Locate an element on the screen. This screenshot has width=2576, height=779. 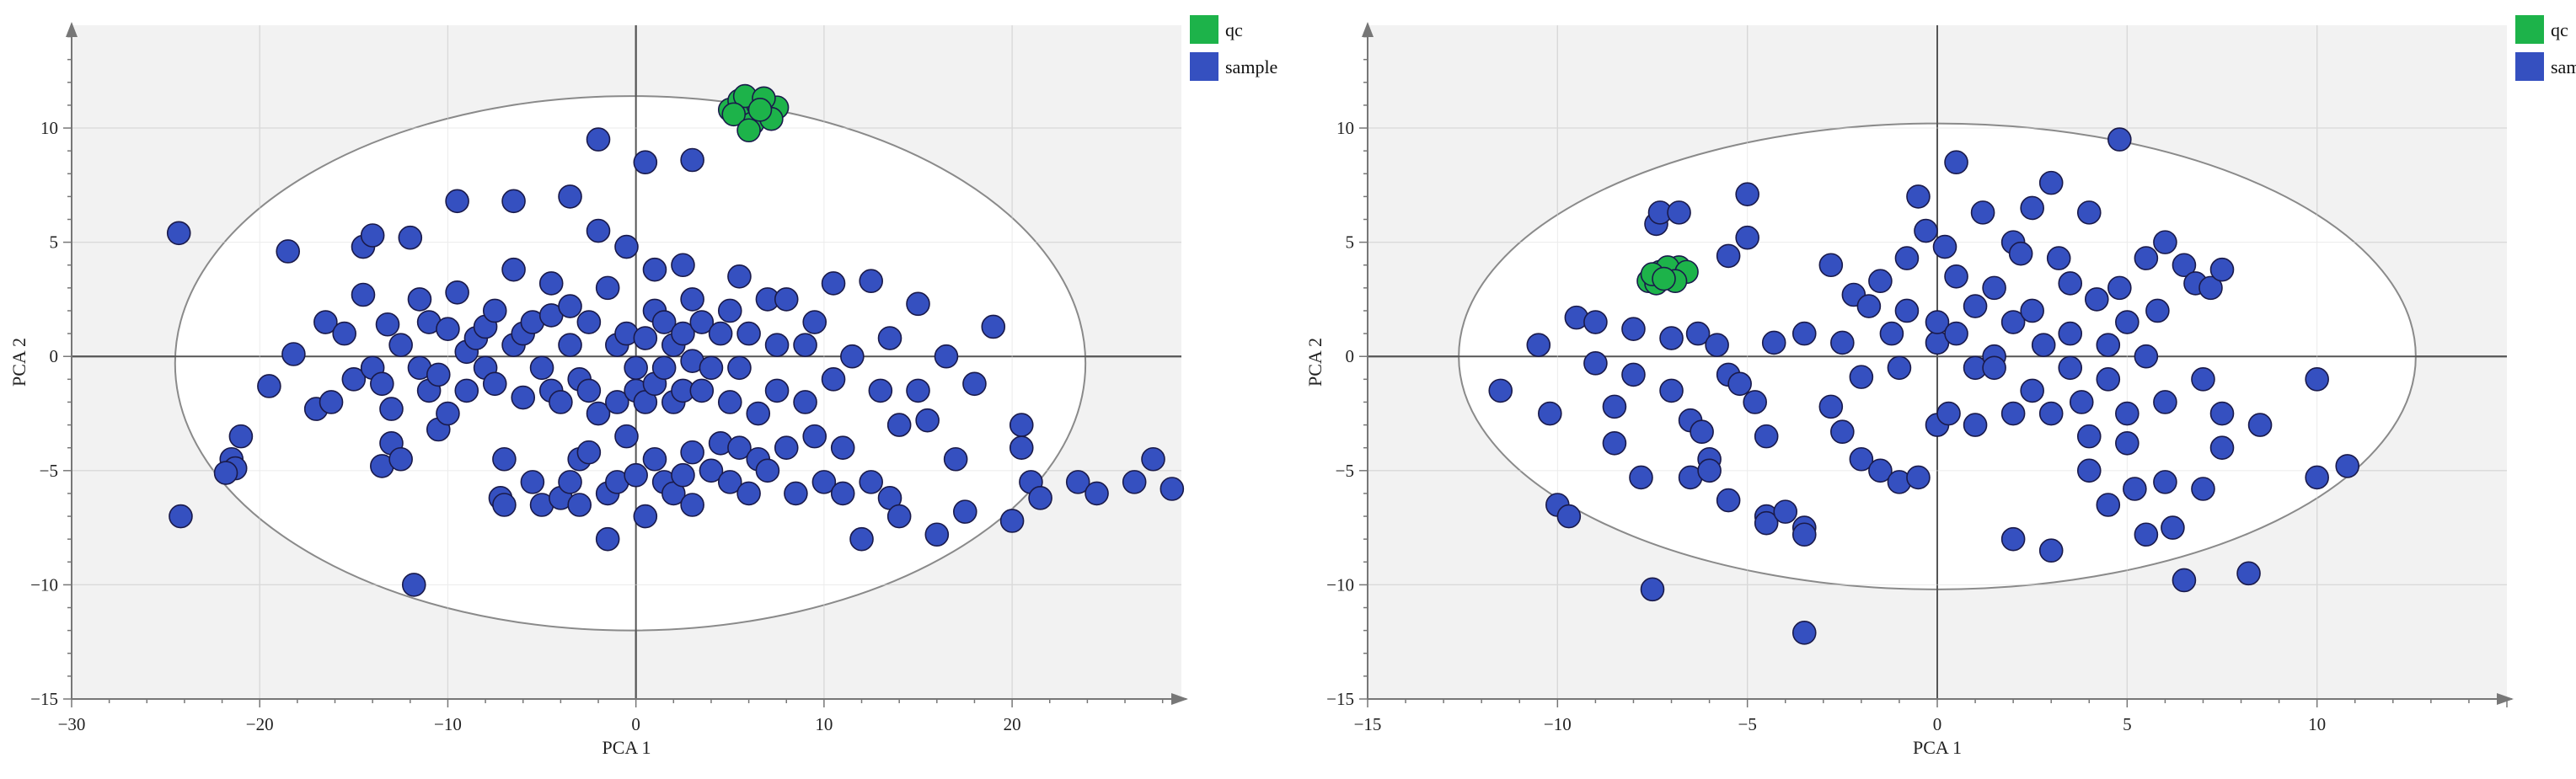
right-y-tick-label: −5 is located at coordinates (1345, 471).